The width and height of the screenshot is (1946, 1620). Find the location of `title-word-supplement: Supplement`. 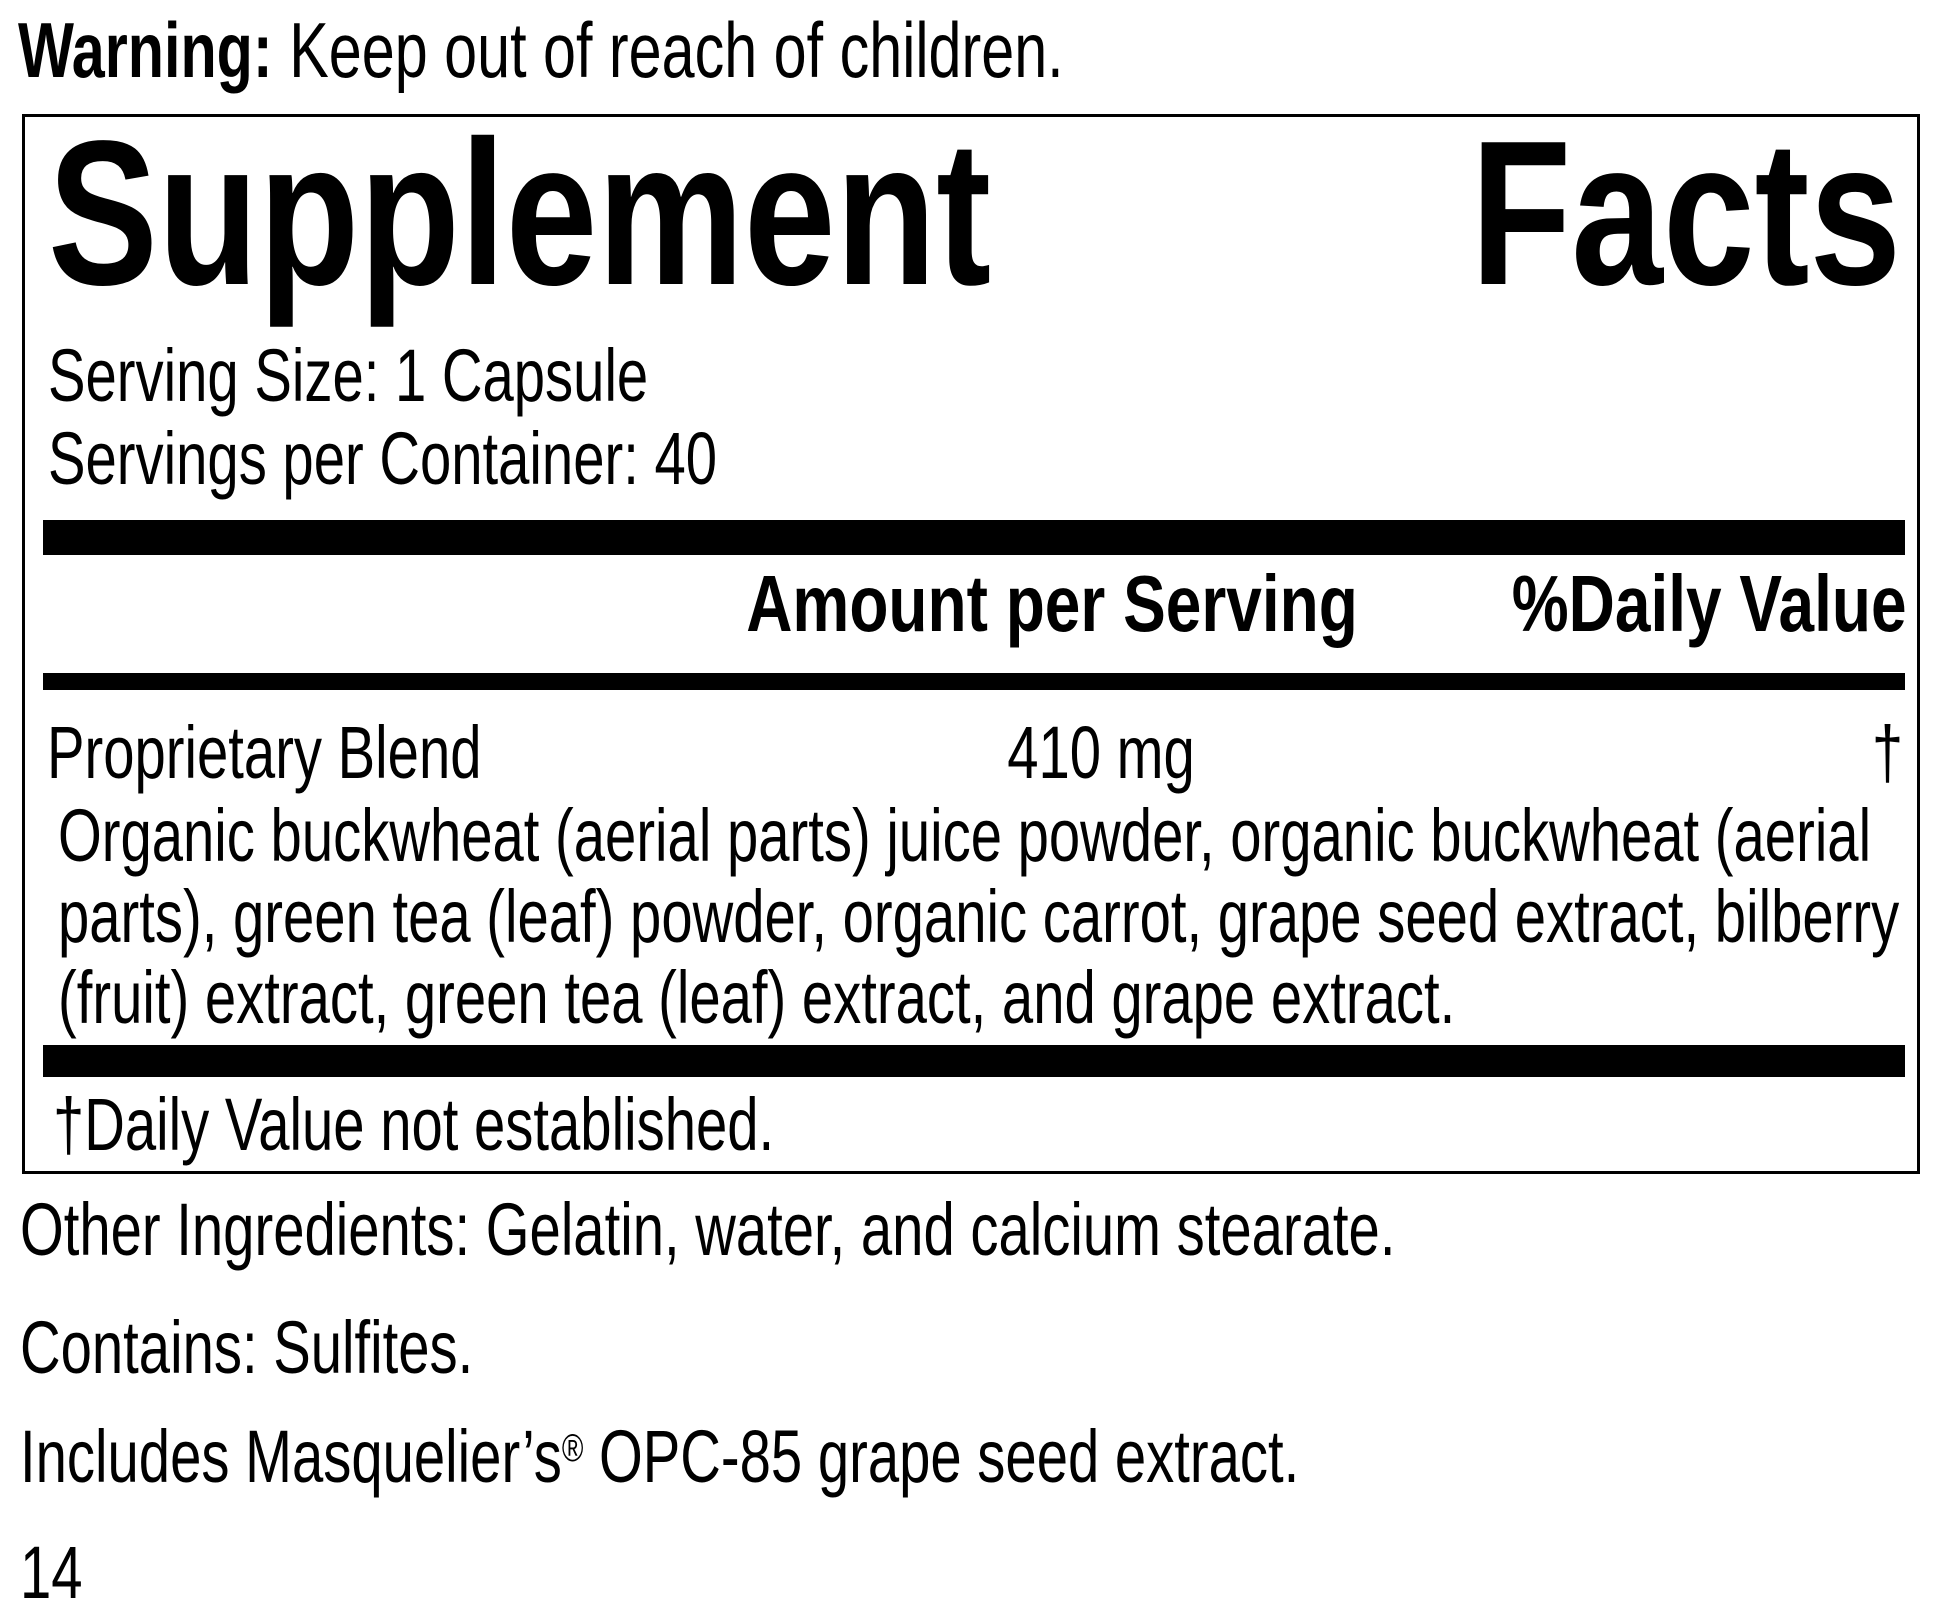

title-word-supplement: Supplement is located at coordinates (520, 213).